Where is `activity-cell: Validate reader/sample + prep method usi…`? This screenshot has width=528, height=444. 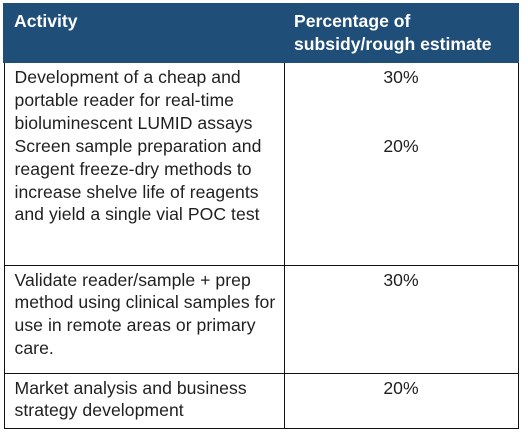 activity-cell: Validate reader/sample + prep method usi… is located at coordinates (144, 319).